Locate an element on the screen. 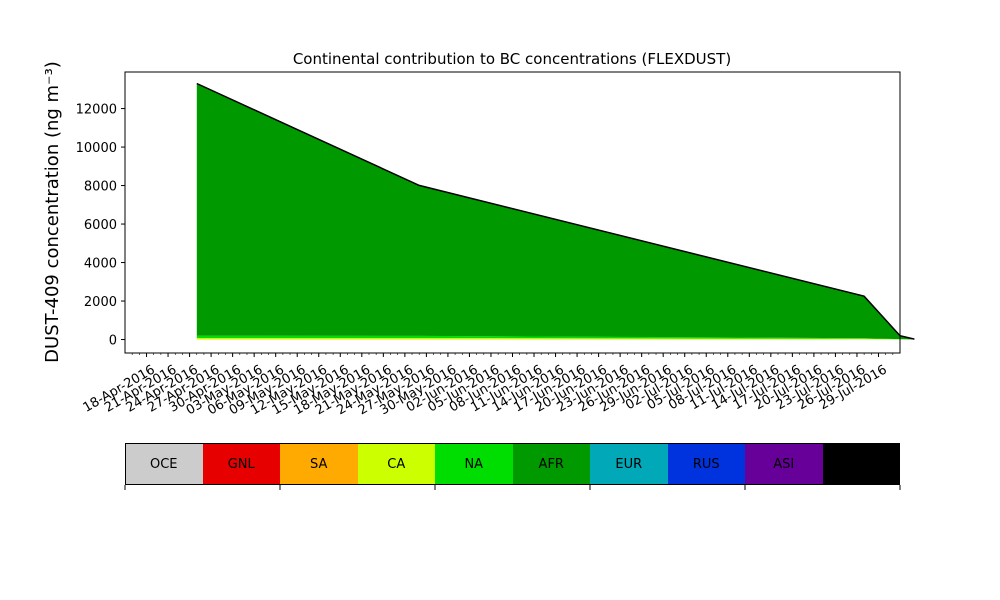 This screenshot has height=600, width=1000. y-tick-label: 0 is located at coordinates (113, 341).